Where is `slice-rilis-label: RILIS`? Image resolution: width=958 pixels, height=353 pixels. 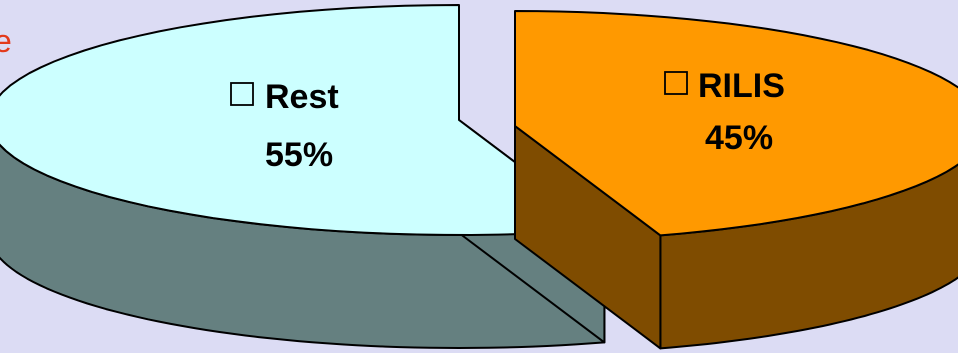 slice-rilis-label: RILIS is located at coordinates (741, 86).